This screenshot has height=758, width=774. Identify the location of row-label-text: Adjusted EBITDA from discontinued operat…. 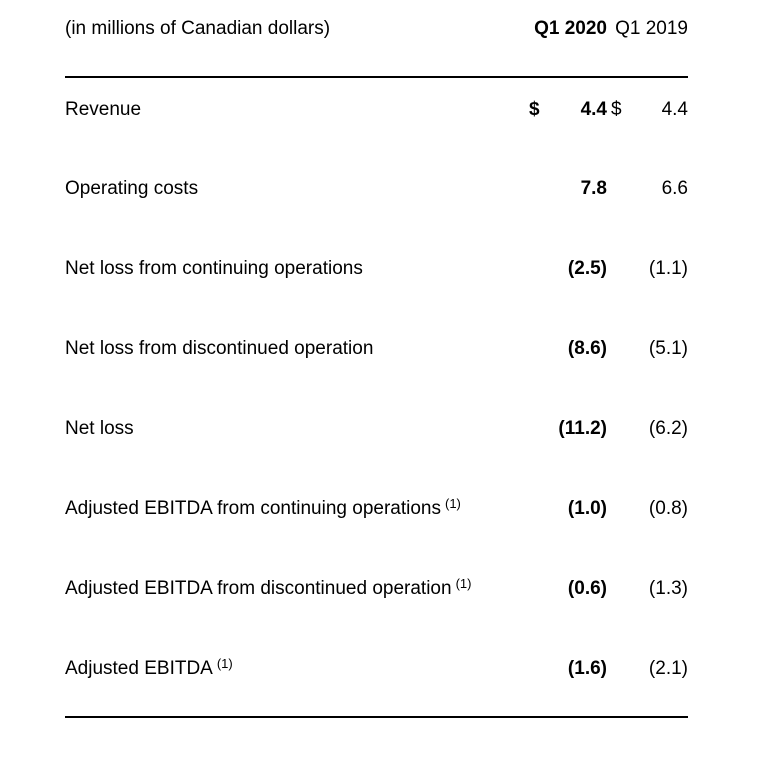
(258, 588).